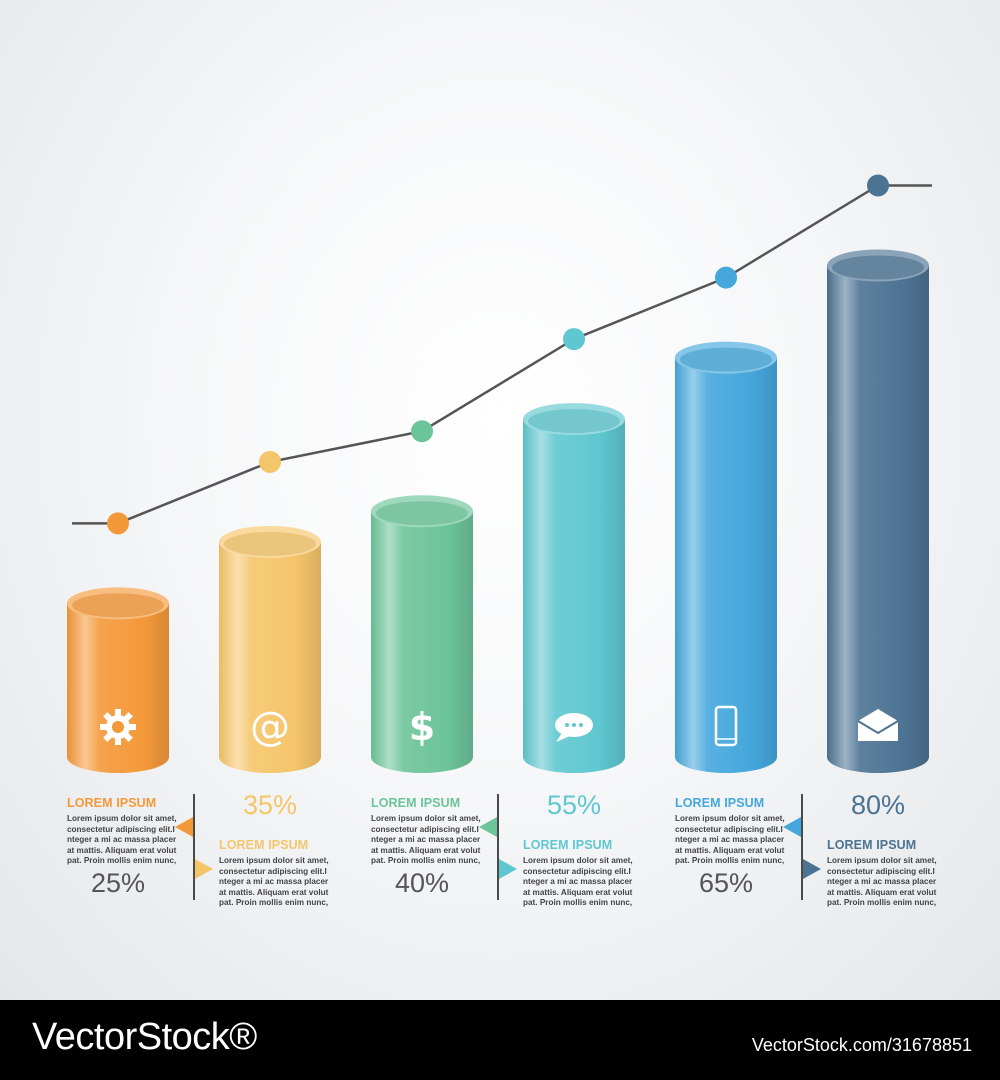  What do you see at coordinates (144, 1037) in the screenshot?
I see `vectorstock-logo: VectorStock®` at bounding box center [144, 1037].